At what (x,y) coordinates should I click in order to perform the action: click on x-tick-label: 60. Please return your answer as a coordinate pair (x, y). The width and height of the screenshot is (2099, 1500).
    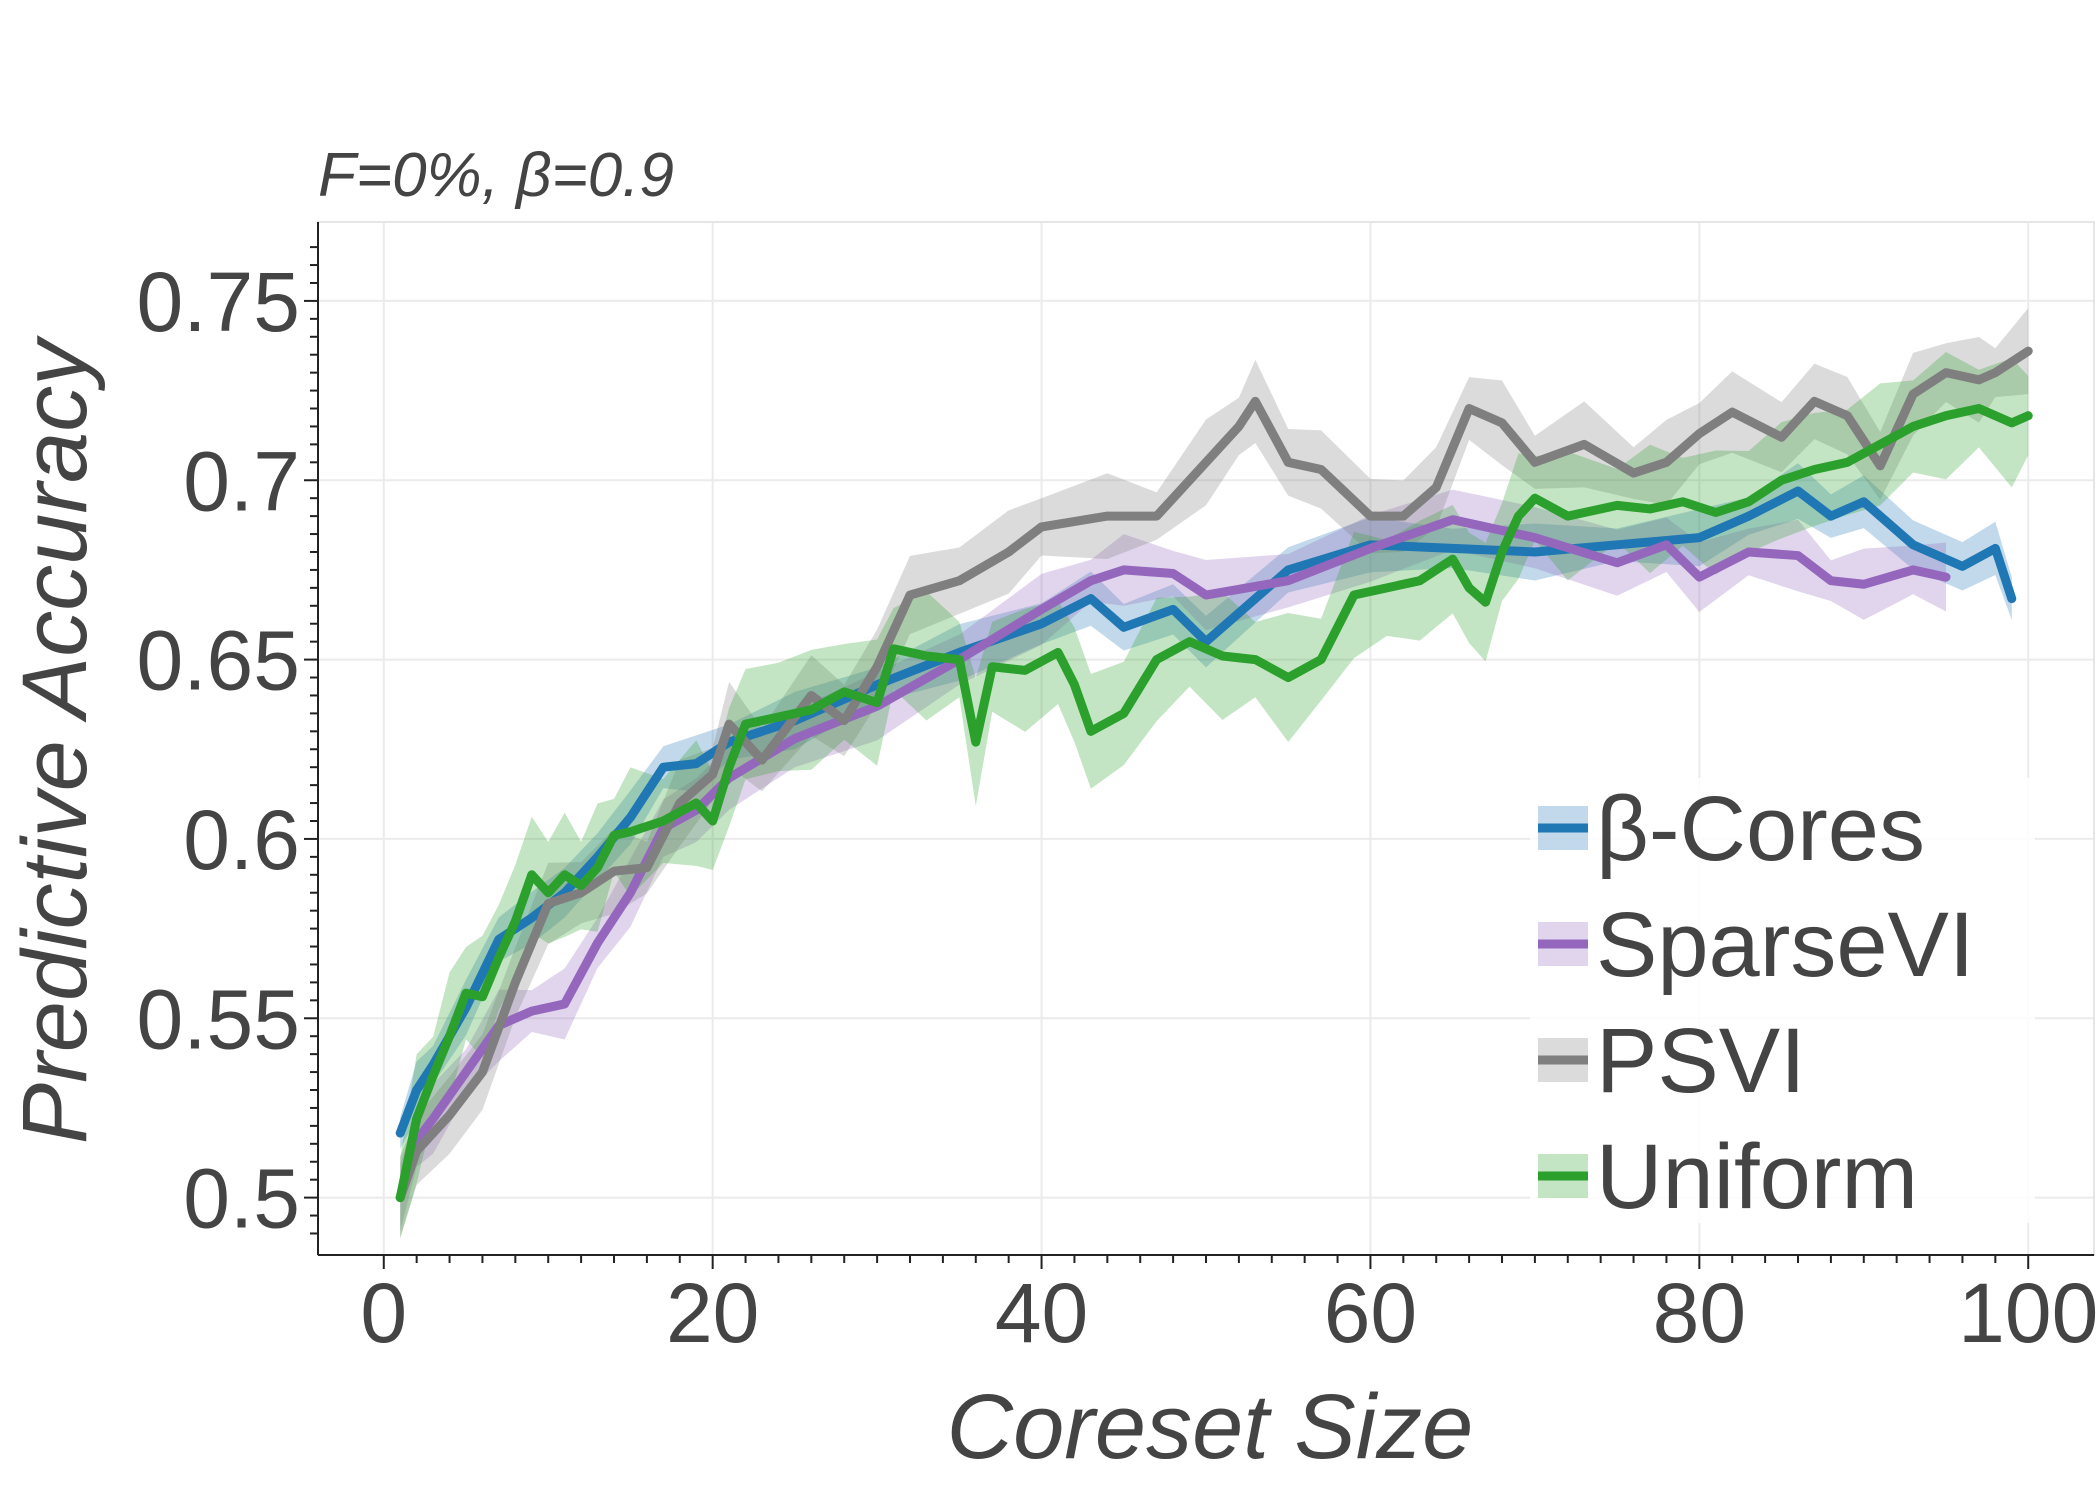
    Looking at the image, I should click on (1370, 1313).